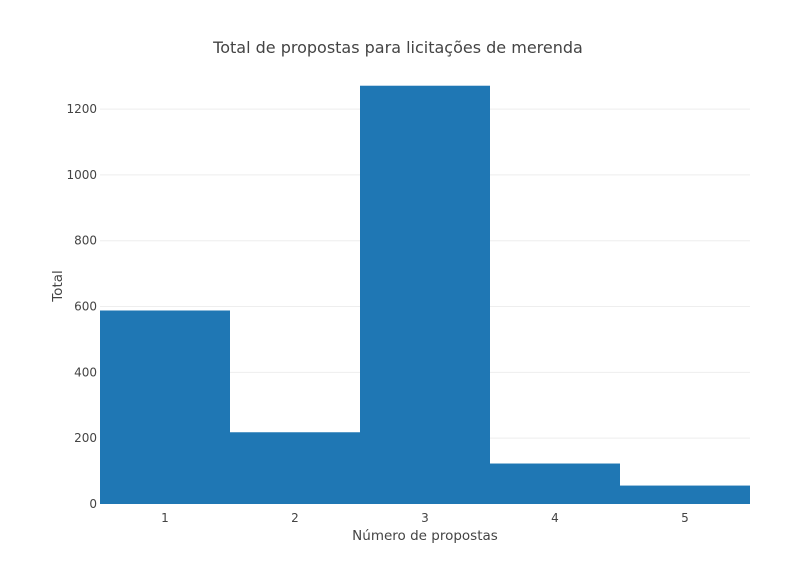 This screenshot has width=800, height=584. I want to click on y-tick-label: 1200, so click(81, 109).